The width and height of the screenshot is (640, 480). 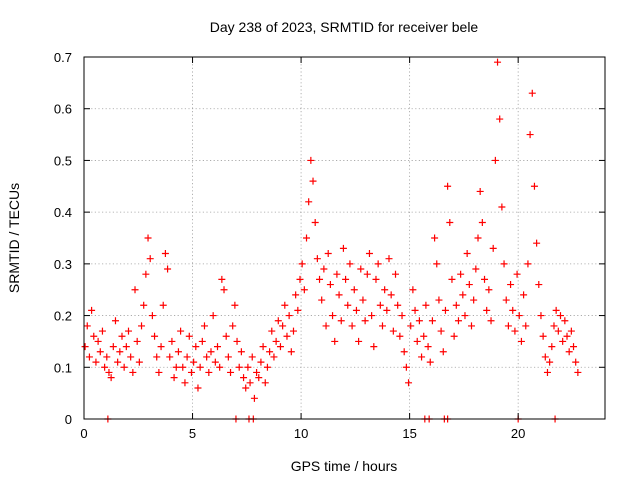 I want to click on x-axis-label: GPS time / hours, so click(x=344, y=466).